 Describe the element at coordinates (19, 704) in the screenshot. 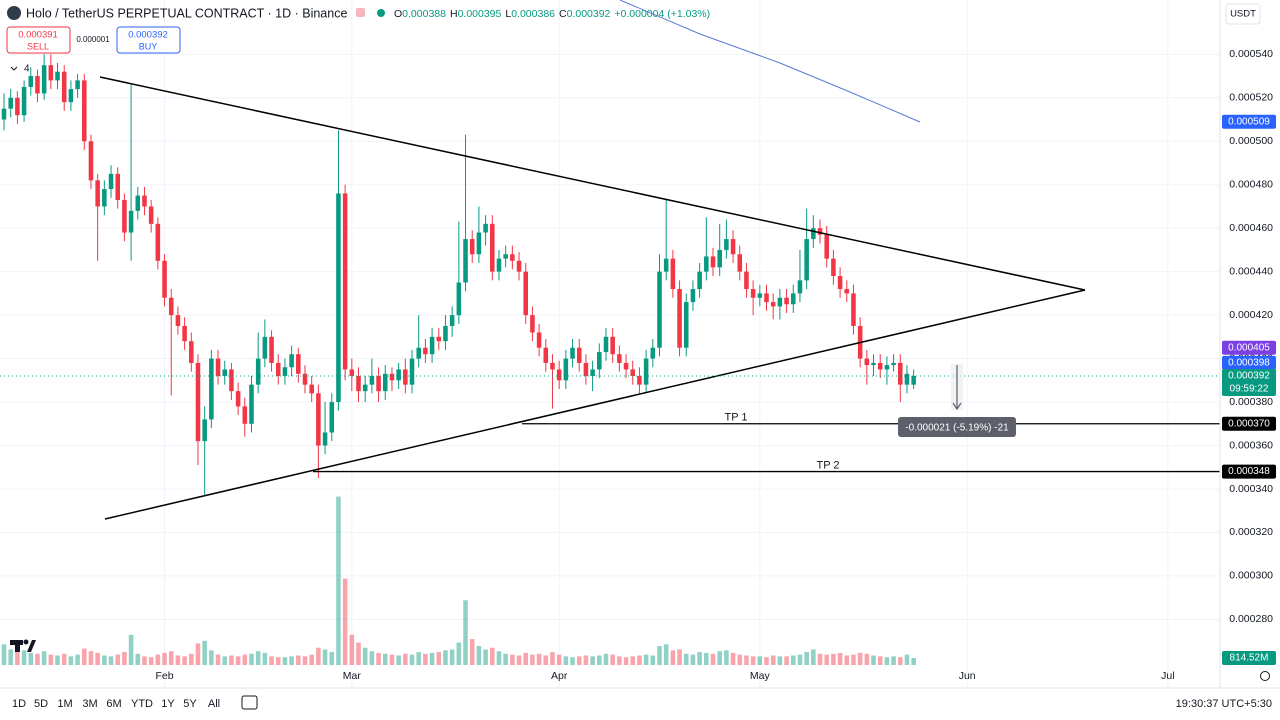

I see `range-button: 1D` at that location.